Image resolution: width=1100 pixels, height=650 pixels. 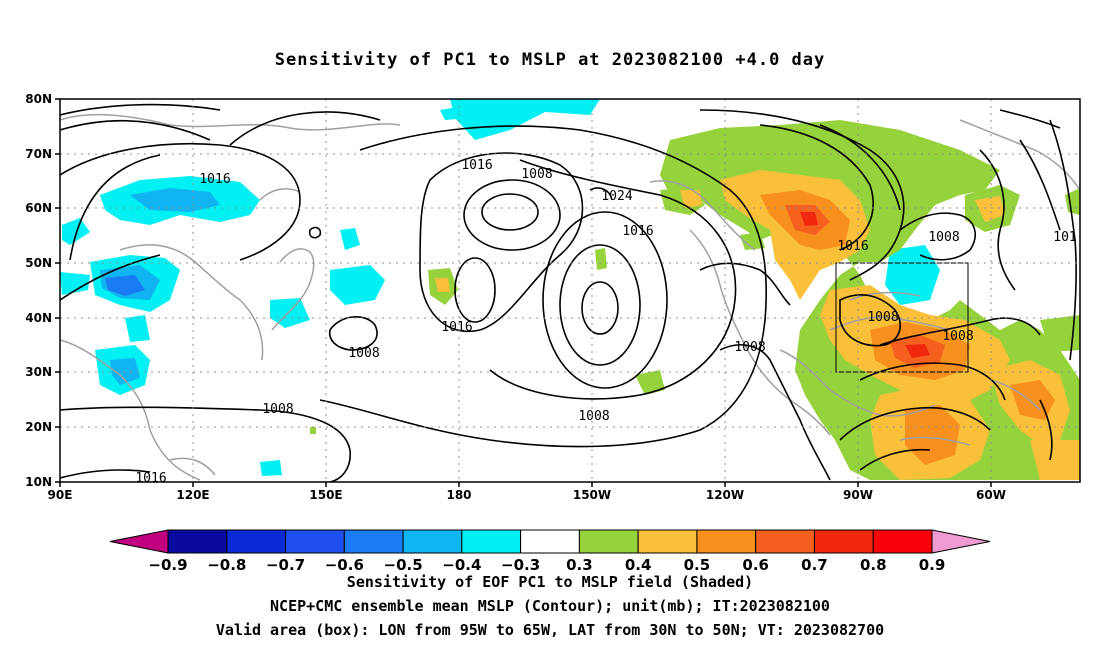 What do you see at coordinates (60, 495) in the screenshot?
I see `lon-tick-label: 90E` at bounding box center [60, 495].